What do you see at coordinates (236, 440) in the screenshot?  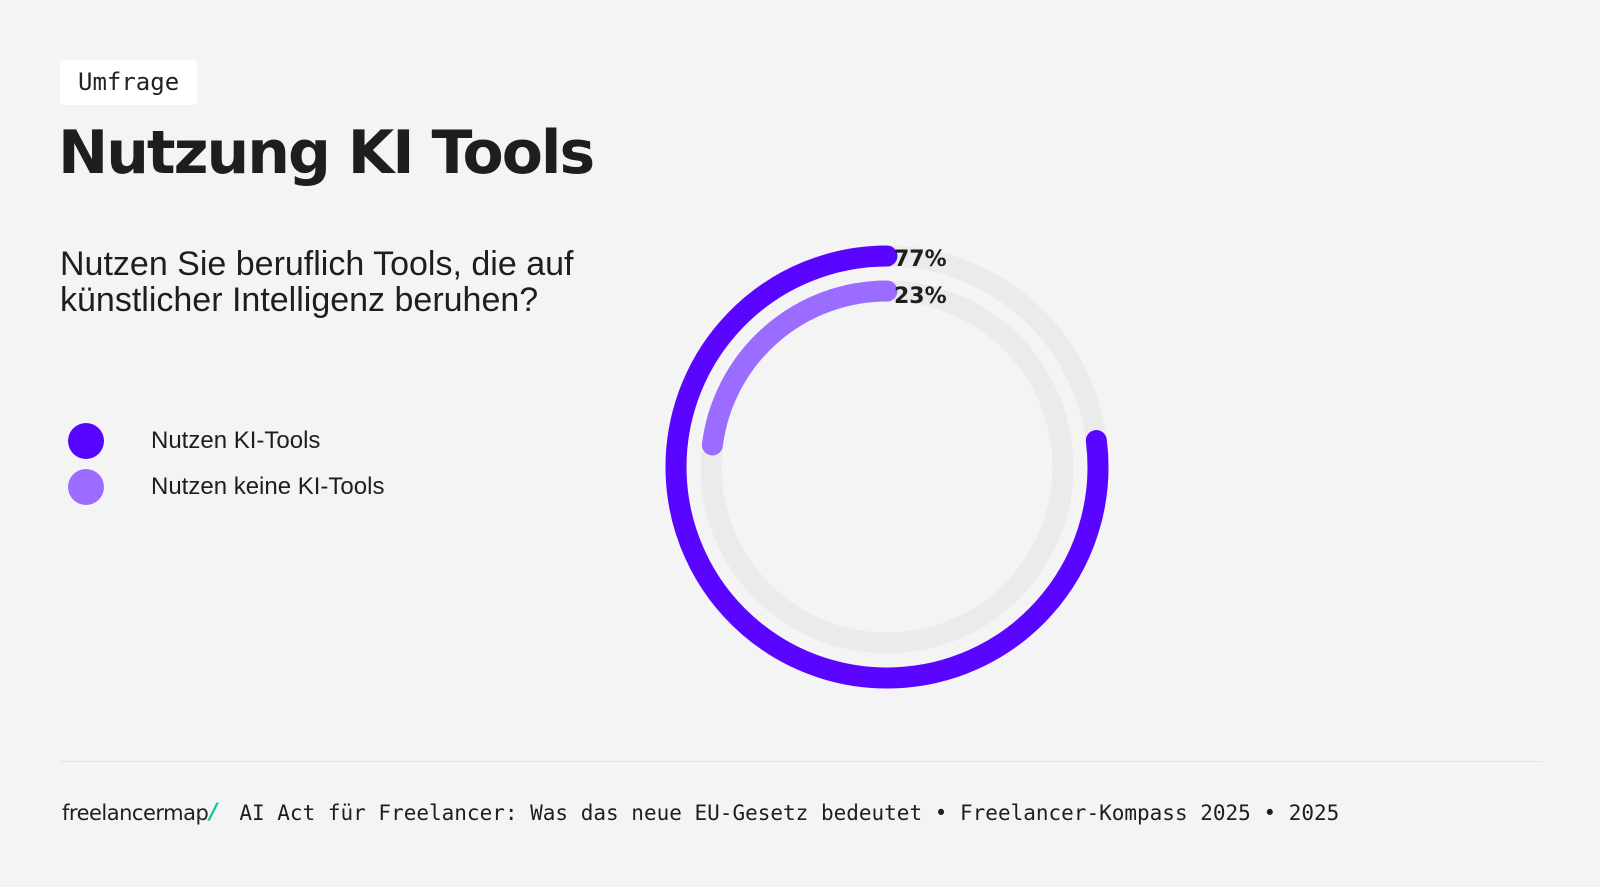 I see `legend-label: Nutzen KI-Tools` at bounding box center [236, 440].